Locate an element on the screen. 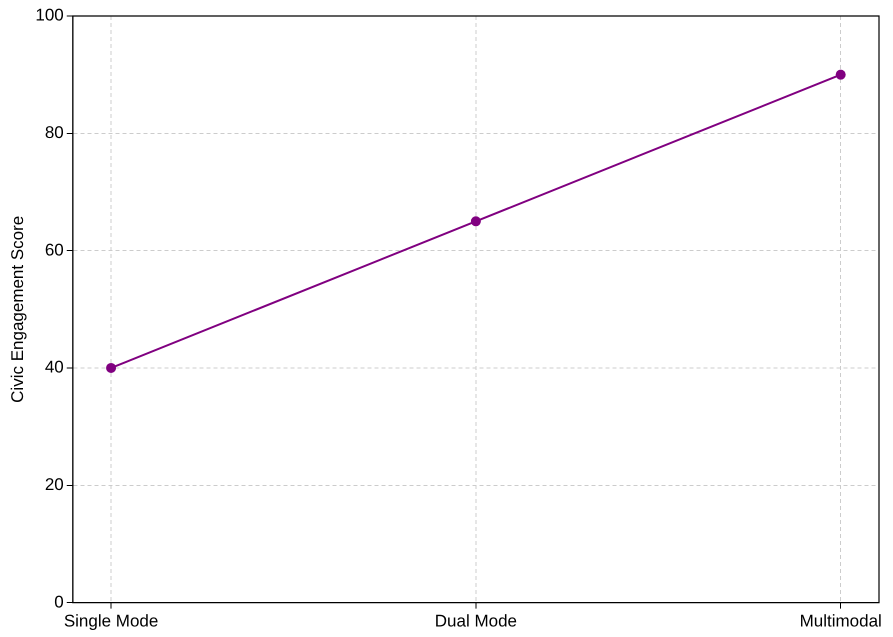 The image size is (893, 637). x-tick-label: Single Mode is located at coordinates (111, 620).